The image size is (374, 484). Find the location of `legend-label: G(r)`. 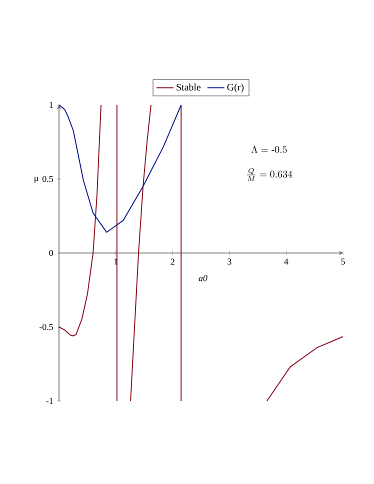

legend-label: G(r) is located at coordinates (235, 88).